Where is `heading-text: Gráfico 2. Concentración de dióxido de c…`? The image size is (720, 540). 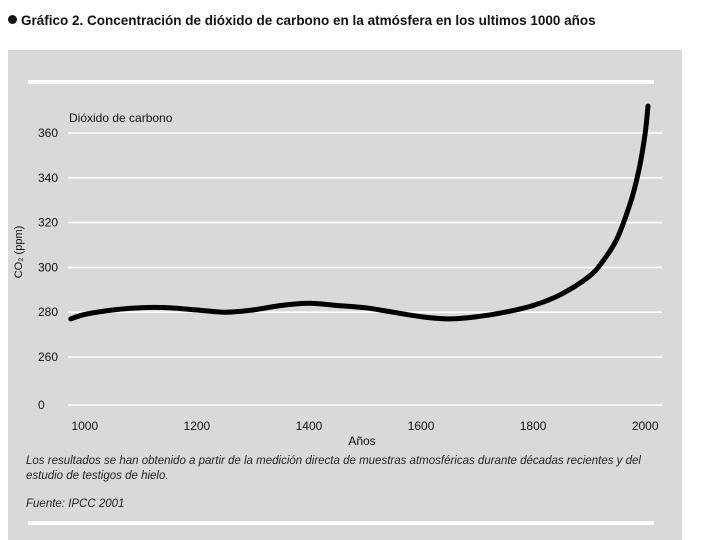 heading-text: Gráfico 2. Concentración de dióxido de c… is located at coordinates (308, 20).